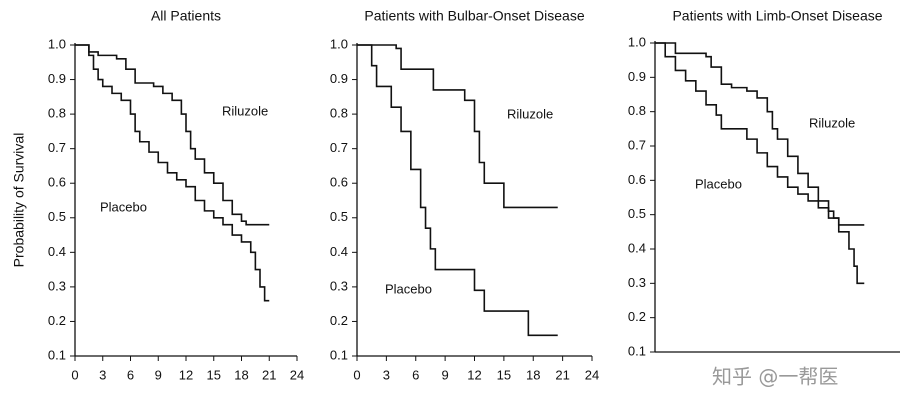 Image resolution: width=902 pixels, height=413 pixels. I want to click on watermark: 知乎 @一帮医, so click(775, 377).